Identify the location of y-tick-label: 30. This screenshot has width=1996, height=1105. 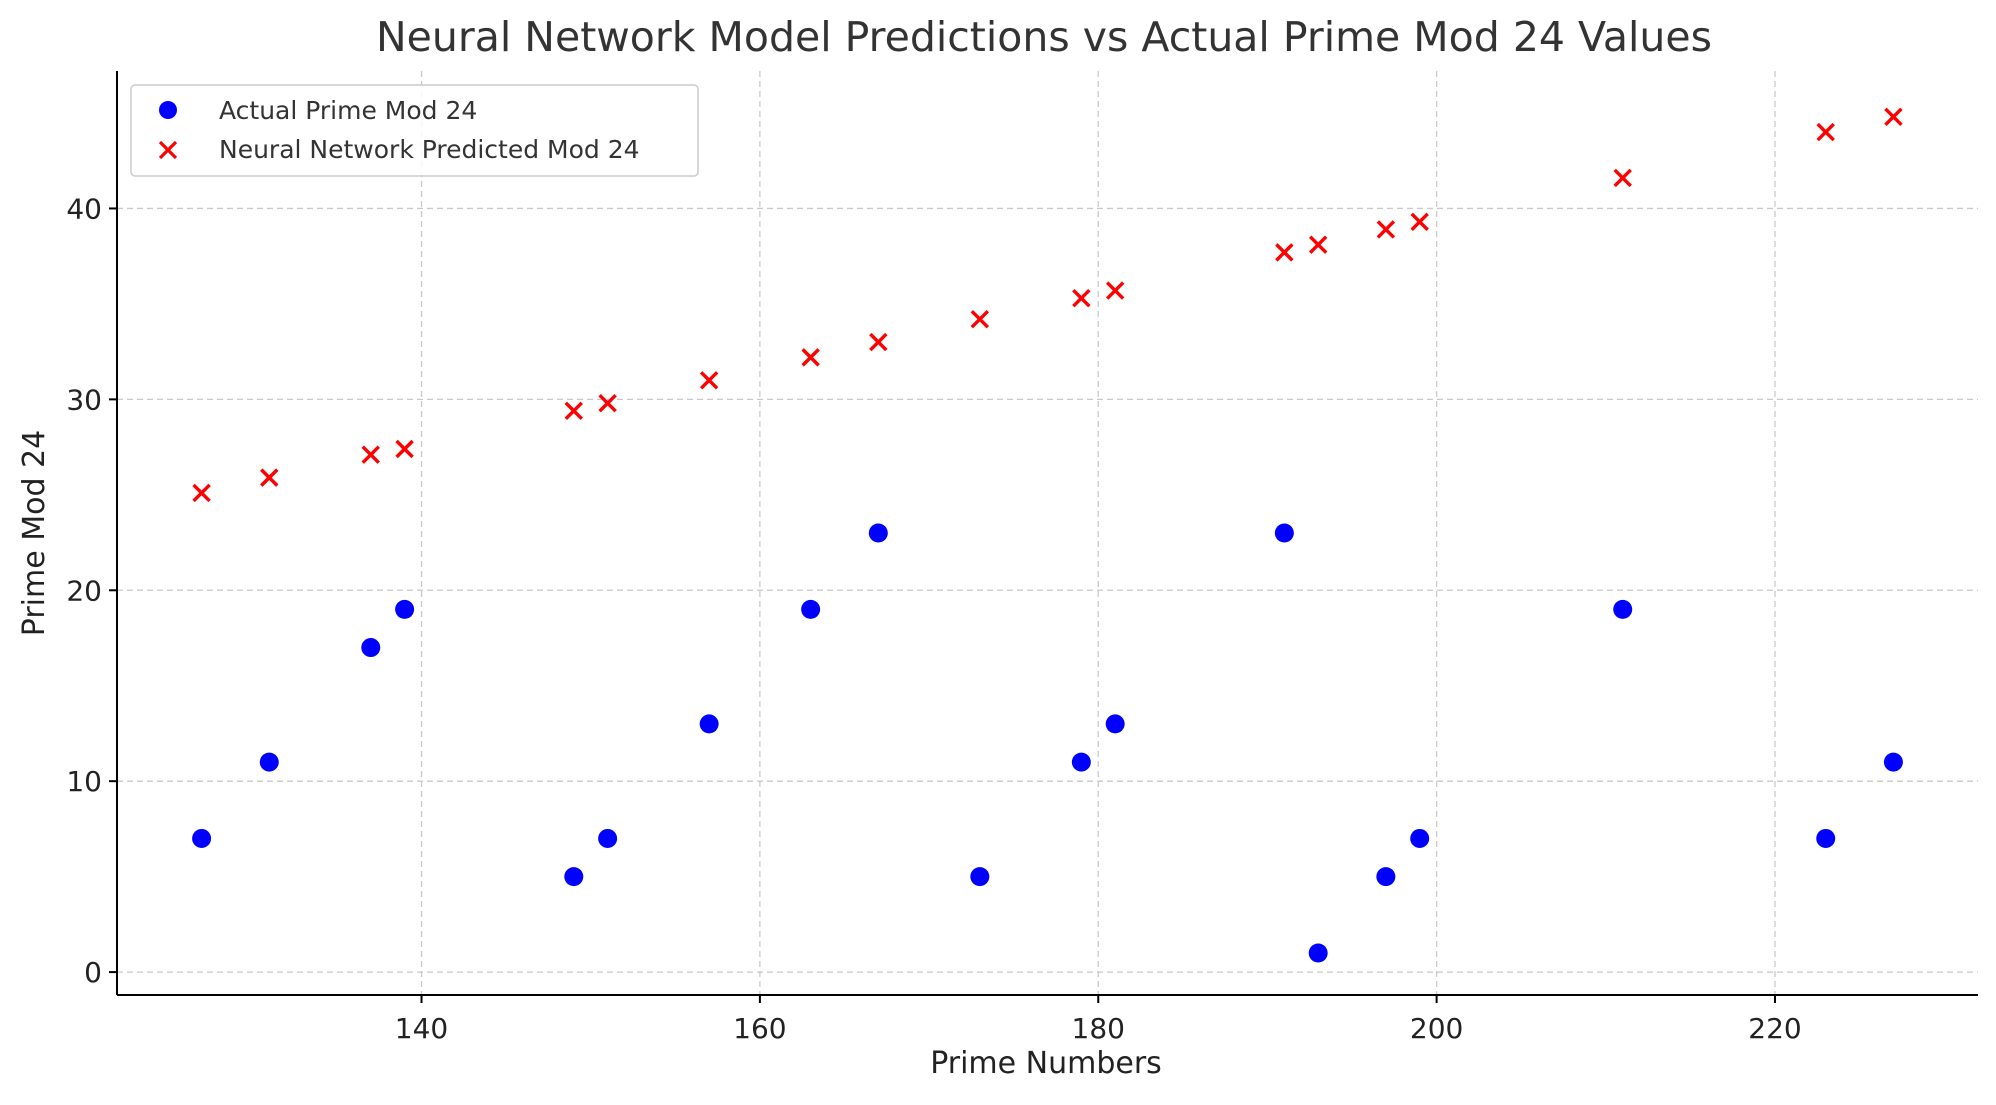
(84, 399).